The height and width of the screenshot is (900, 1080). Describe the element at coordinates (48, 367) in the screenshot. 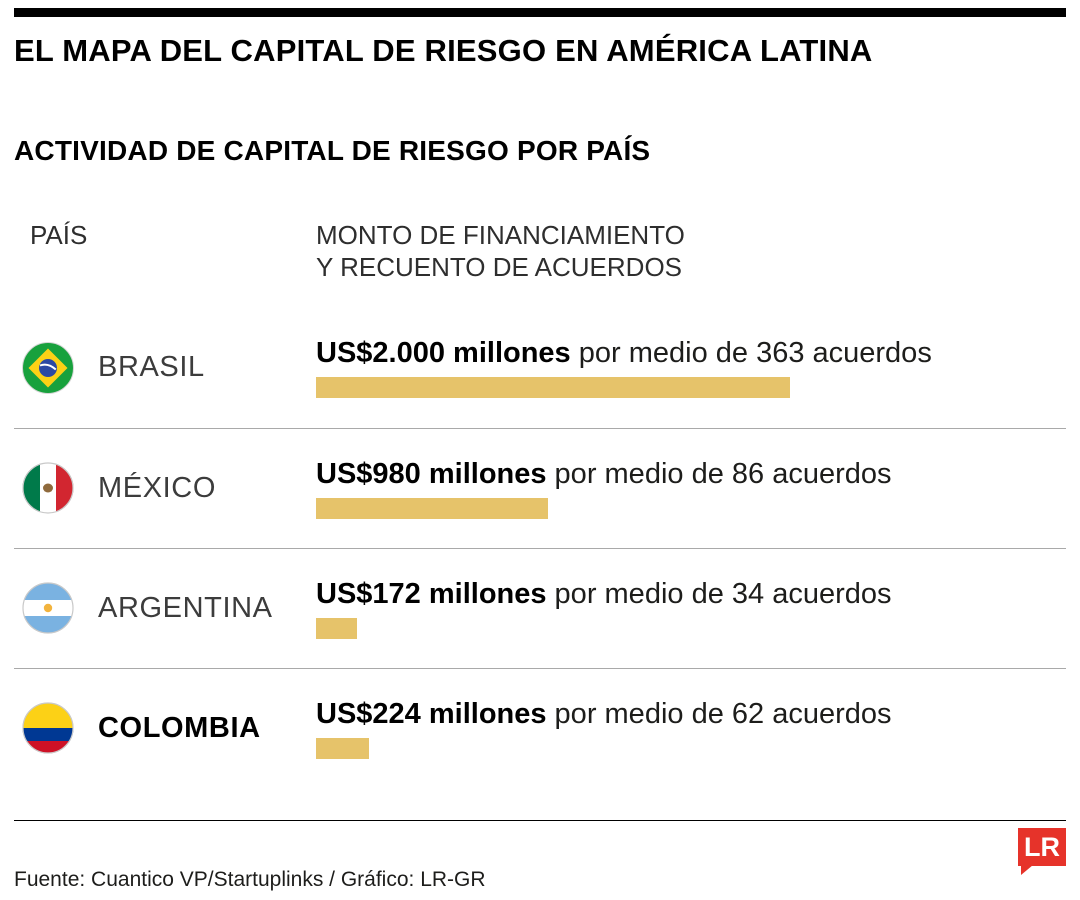

I see `brazil-flag-icon` at that location.